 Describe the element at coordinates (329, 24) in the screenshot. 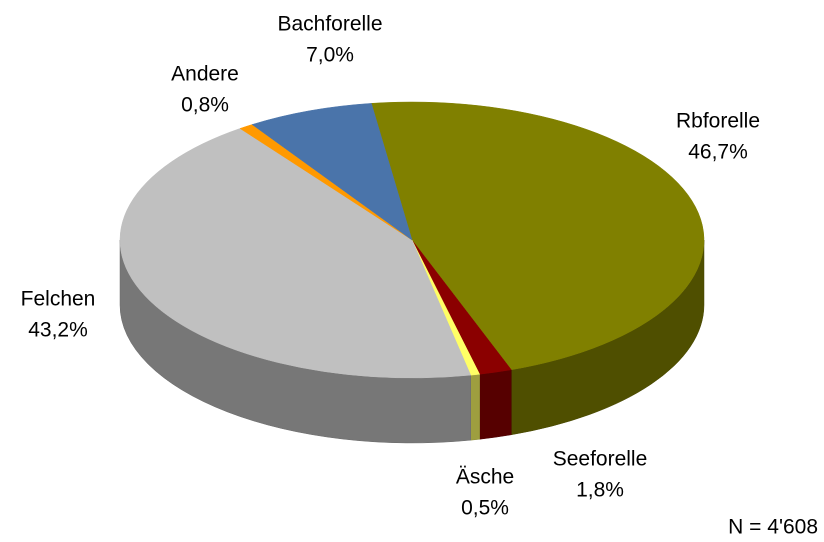

I see `slice-label: Bachforelle` at that location.